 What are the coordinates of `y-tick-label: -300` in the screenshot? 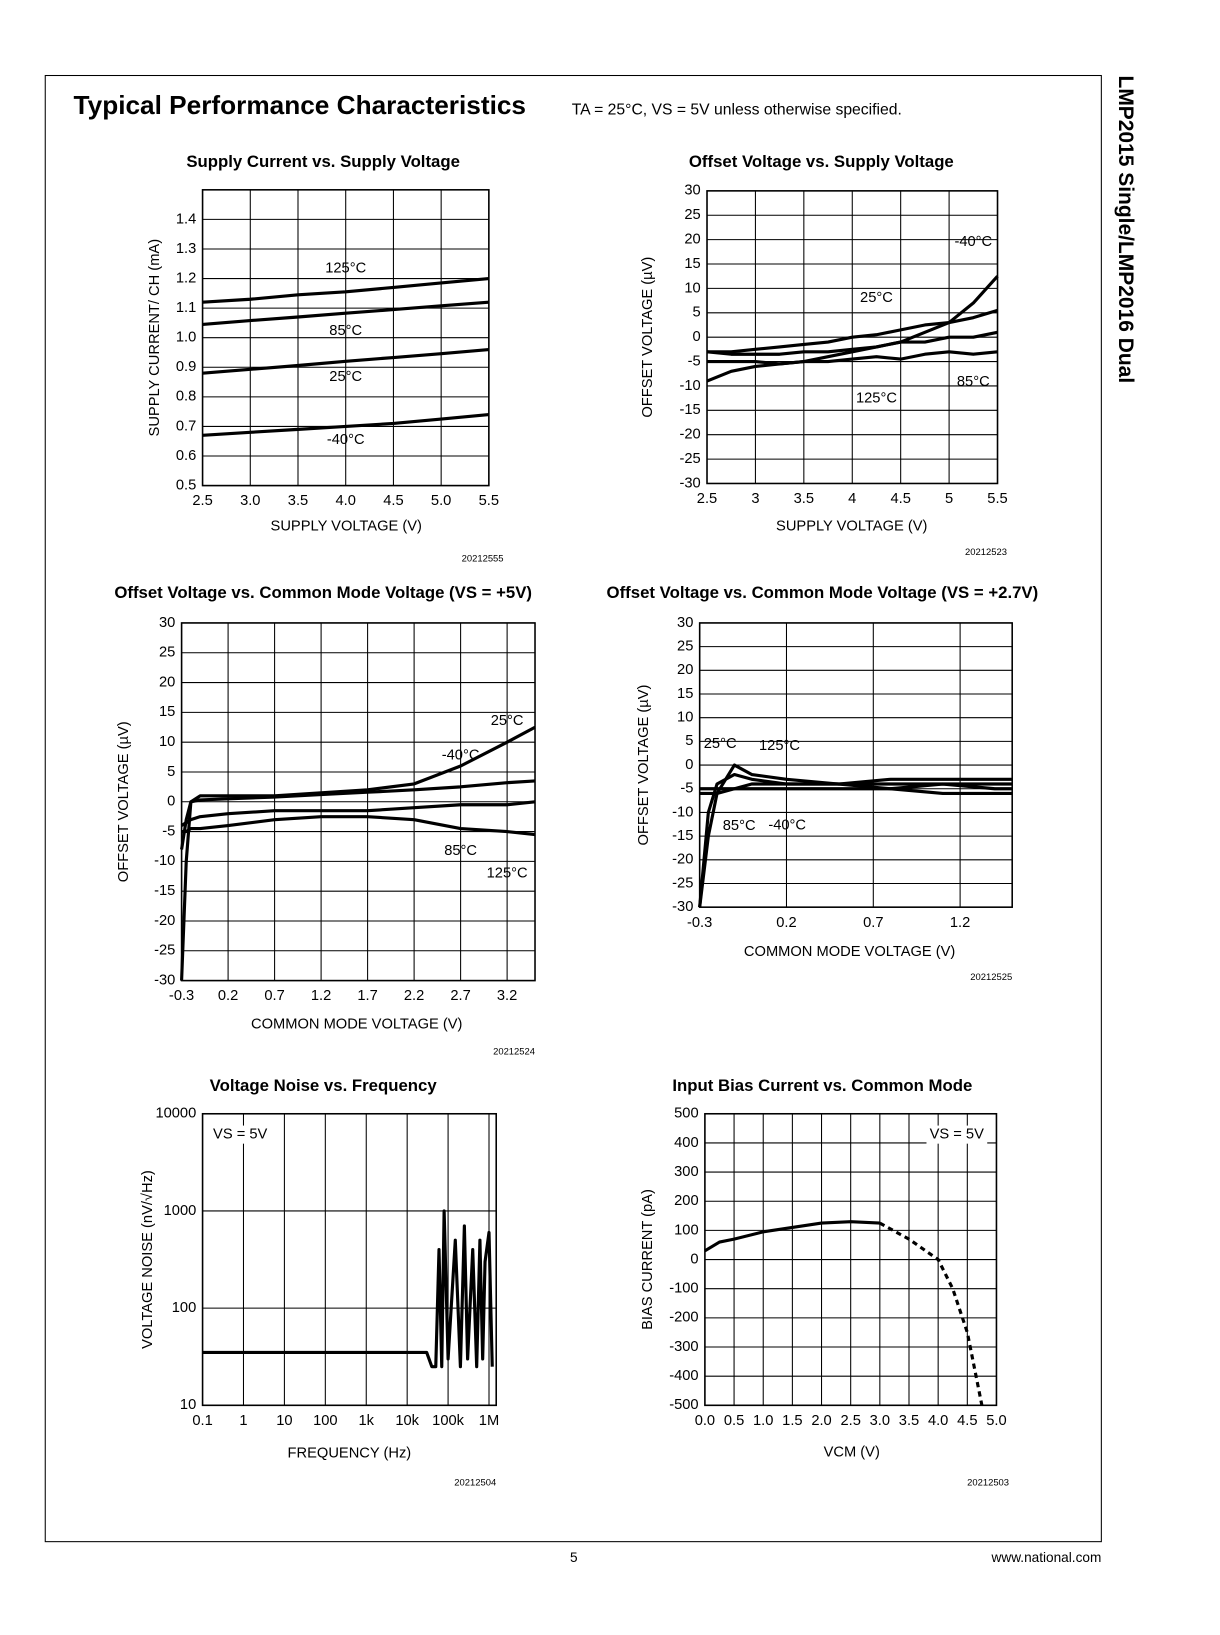 It's located at (683, 1347).